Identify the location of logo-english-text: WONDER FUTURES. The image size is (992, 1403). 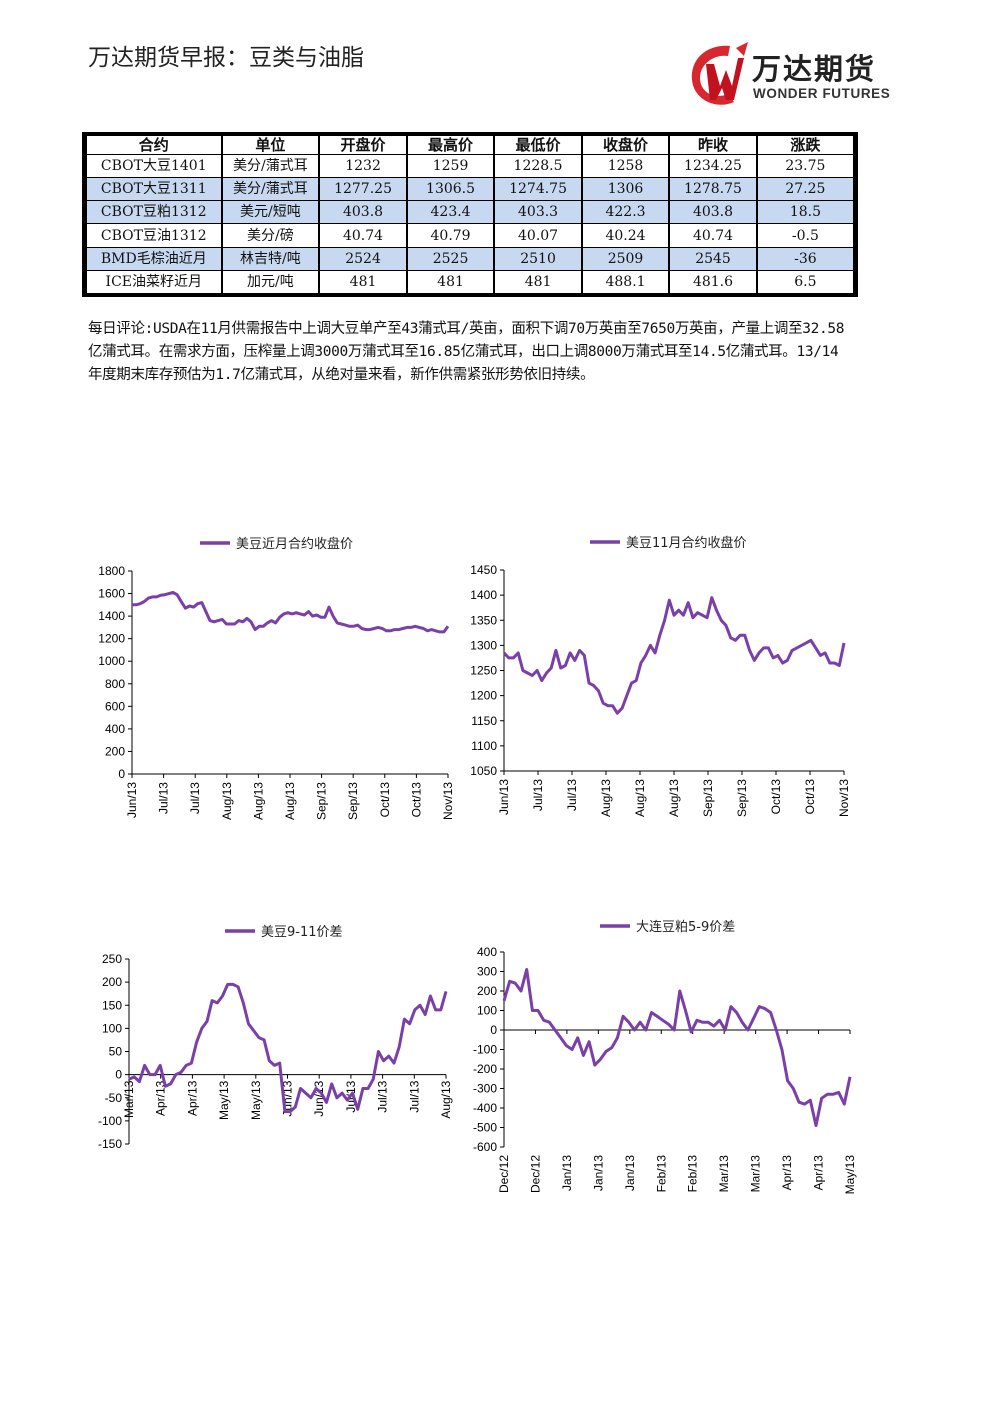
(822, 93).